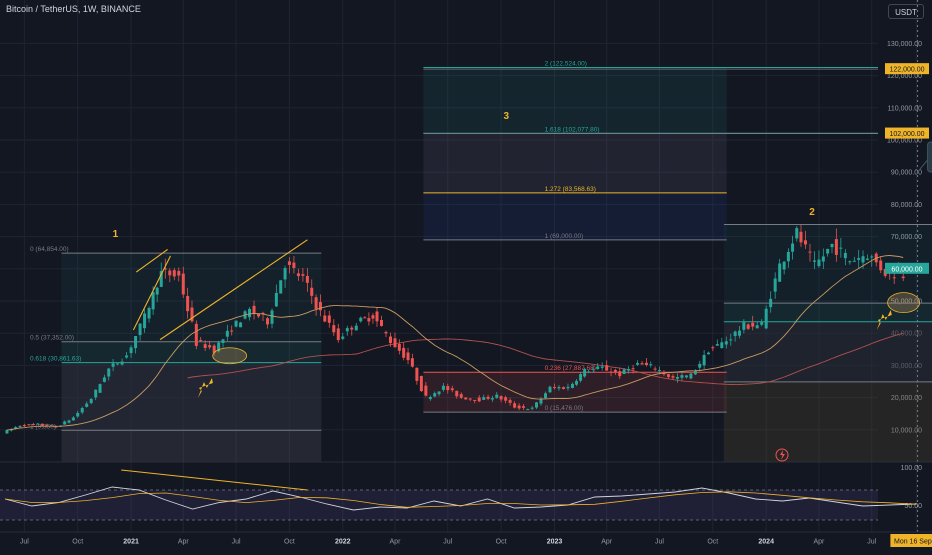 This screenshot has width=932, height=555. Describe the element at coordinates (131, 542) in the screenshot. I see `x-tick-label: 2021` at that location.